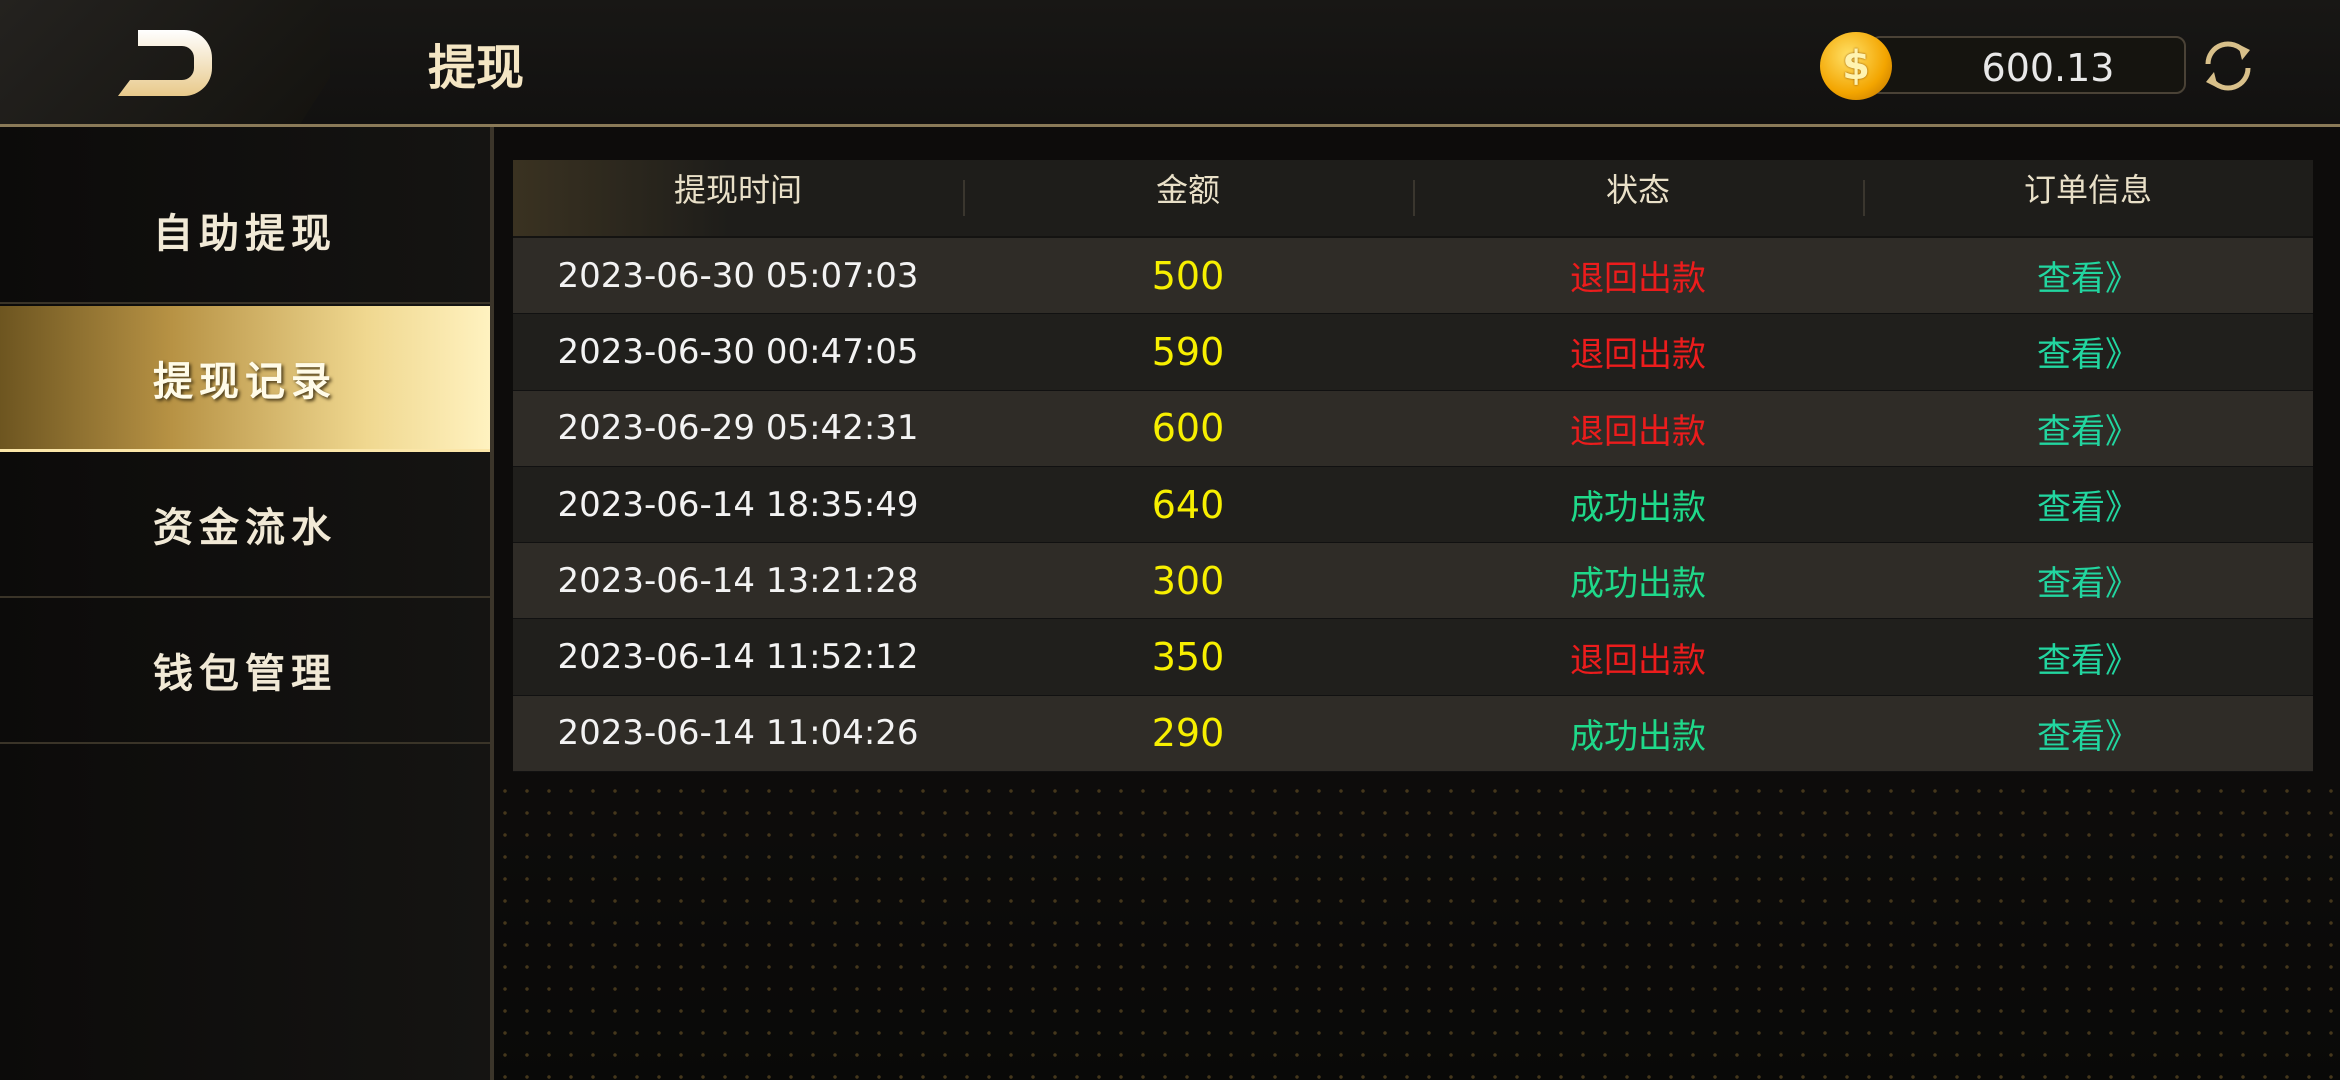 The image size is (2340, 1080). Describe the element at coordinates (738, 351) in the screenshot. I see `withdraw-time: 2023-06-30 00:47:05` at that location.